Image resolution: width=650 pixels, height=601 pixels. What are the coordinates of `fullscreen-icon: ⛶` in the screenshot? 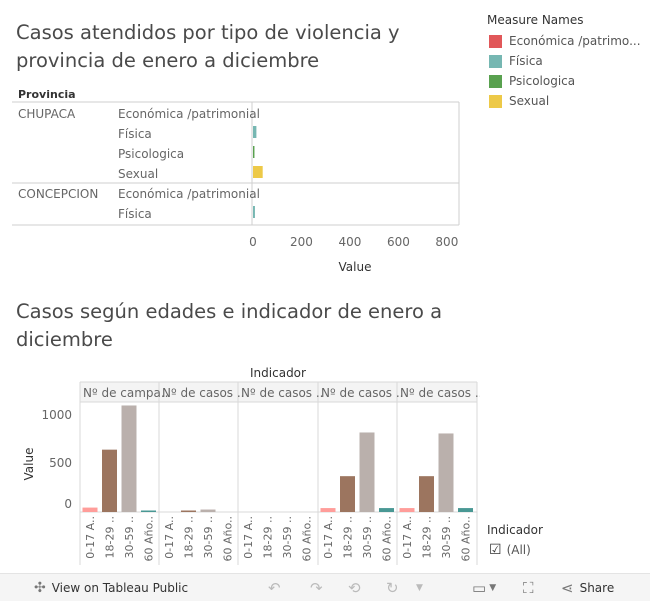 It's located at (528, 587).